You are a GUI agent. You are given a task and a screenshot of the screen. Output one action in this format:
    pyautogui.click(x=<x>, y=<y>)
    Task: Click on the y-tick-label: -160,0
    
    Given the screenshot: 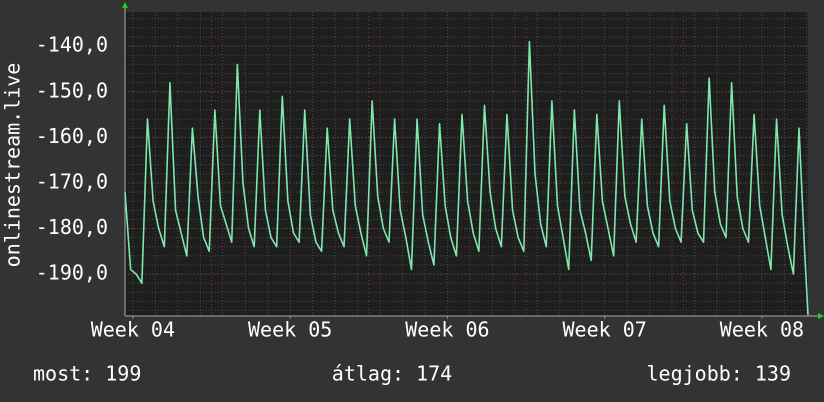 What is the action you would take?
    pyautogui.click(x=72, y=136)
    